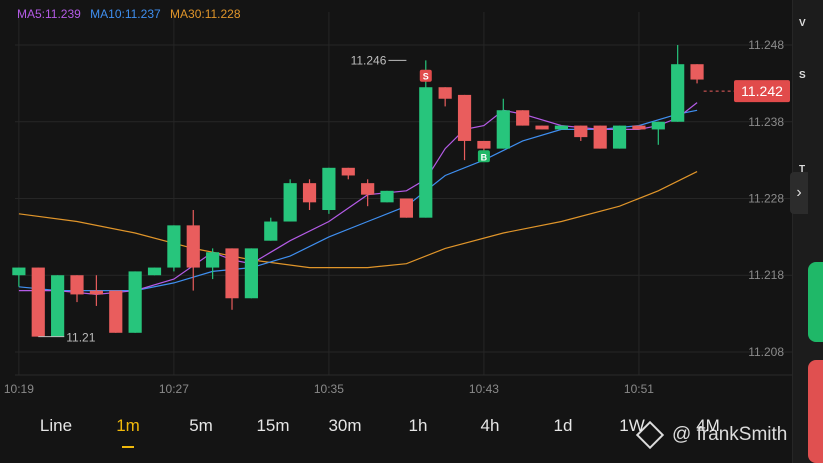  Describe the element at coordinates (802, 75) in the screenshot. I see `right-panel-letter-s: S` at that location.